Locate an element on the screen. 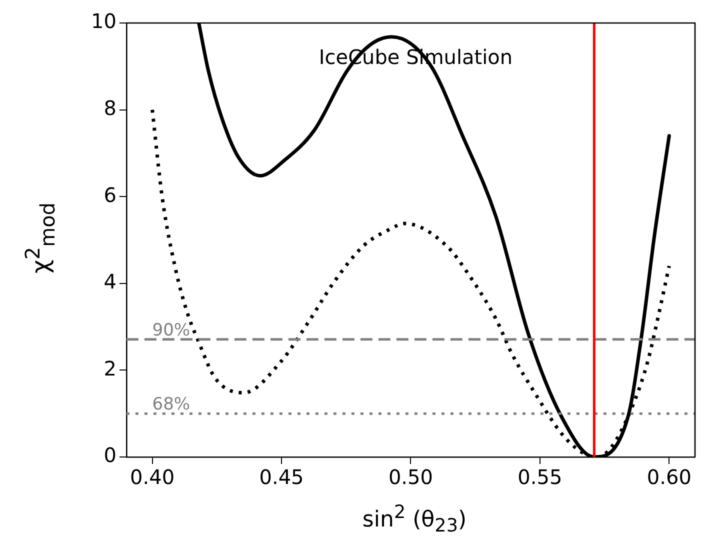 This screenshot has height=550, width=709. y-tick-label: 6 is located at coordinates (110, 194).